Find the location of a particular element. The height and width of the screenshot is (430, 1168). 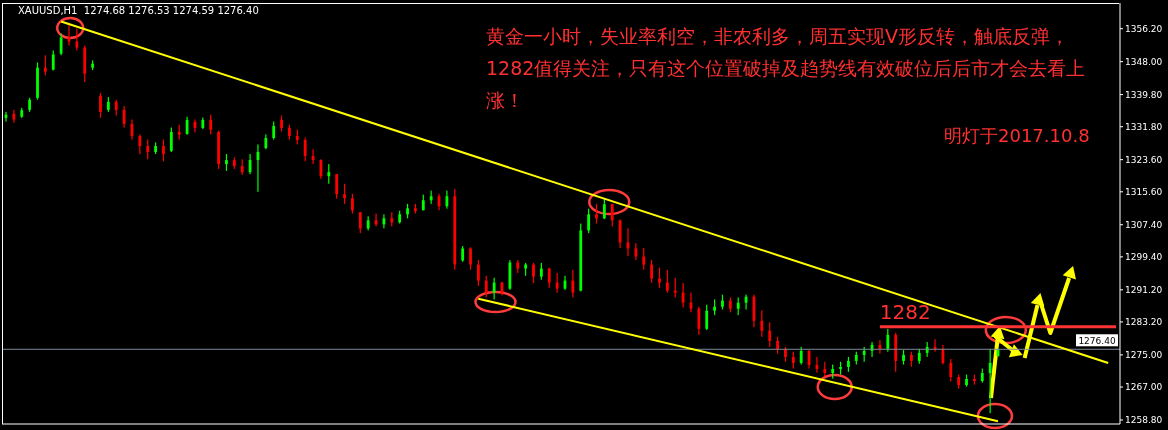

y-tick-label: 1275.00 is located at coordinates (1144, 355).